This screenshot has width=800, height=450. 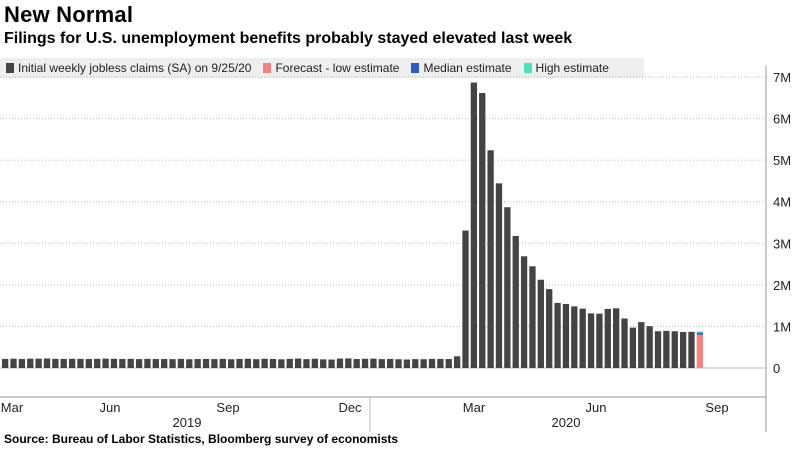 I want to click on forecast-median-bar, so click(x=700, y=333).